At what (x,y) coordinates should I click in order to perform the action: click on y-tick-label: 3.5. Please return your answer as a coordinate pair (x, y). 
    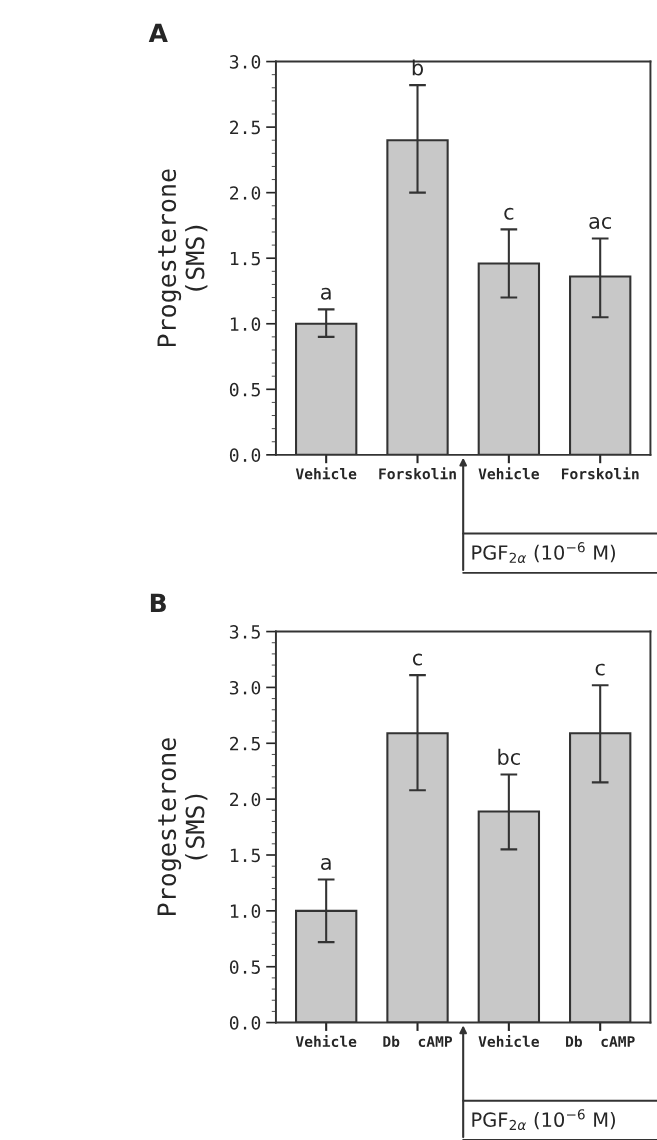
    Looking at the image, I should click on (244, 632).